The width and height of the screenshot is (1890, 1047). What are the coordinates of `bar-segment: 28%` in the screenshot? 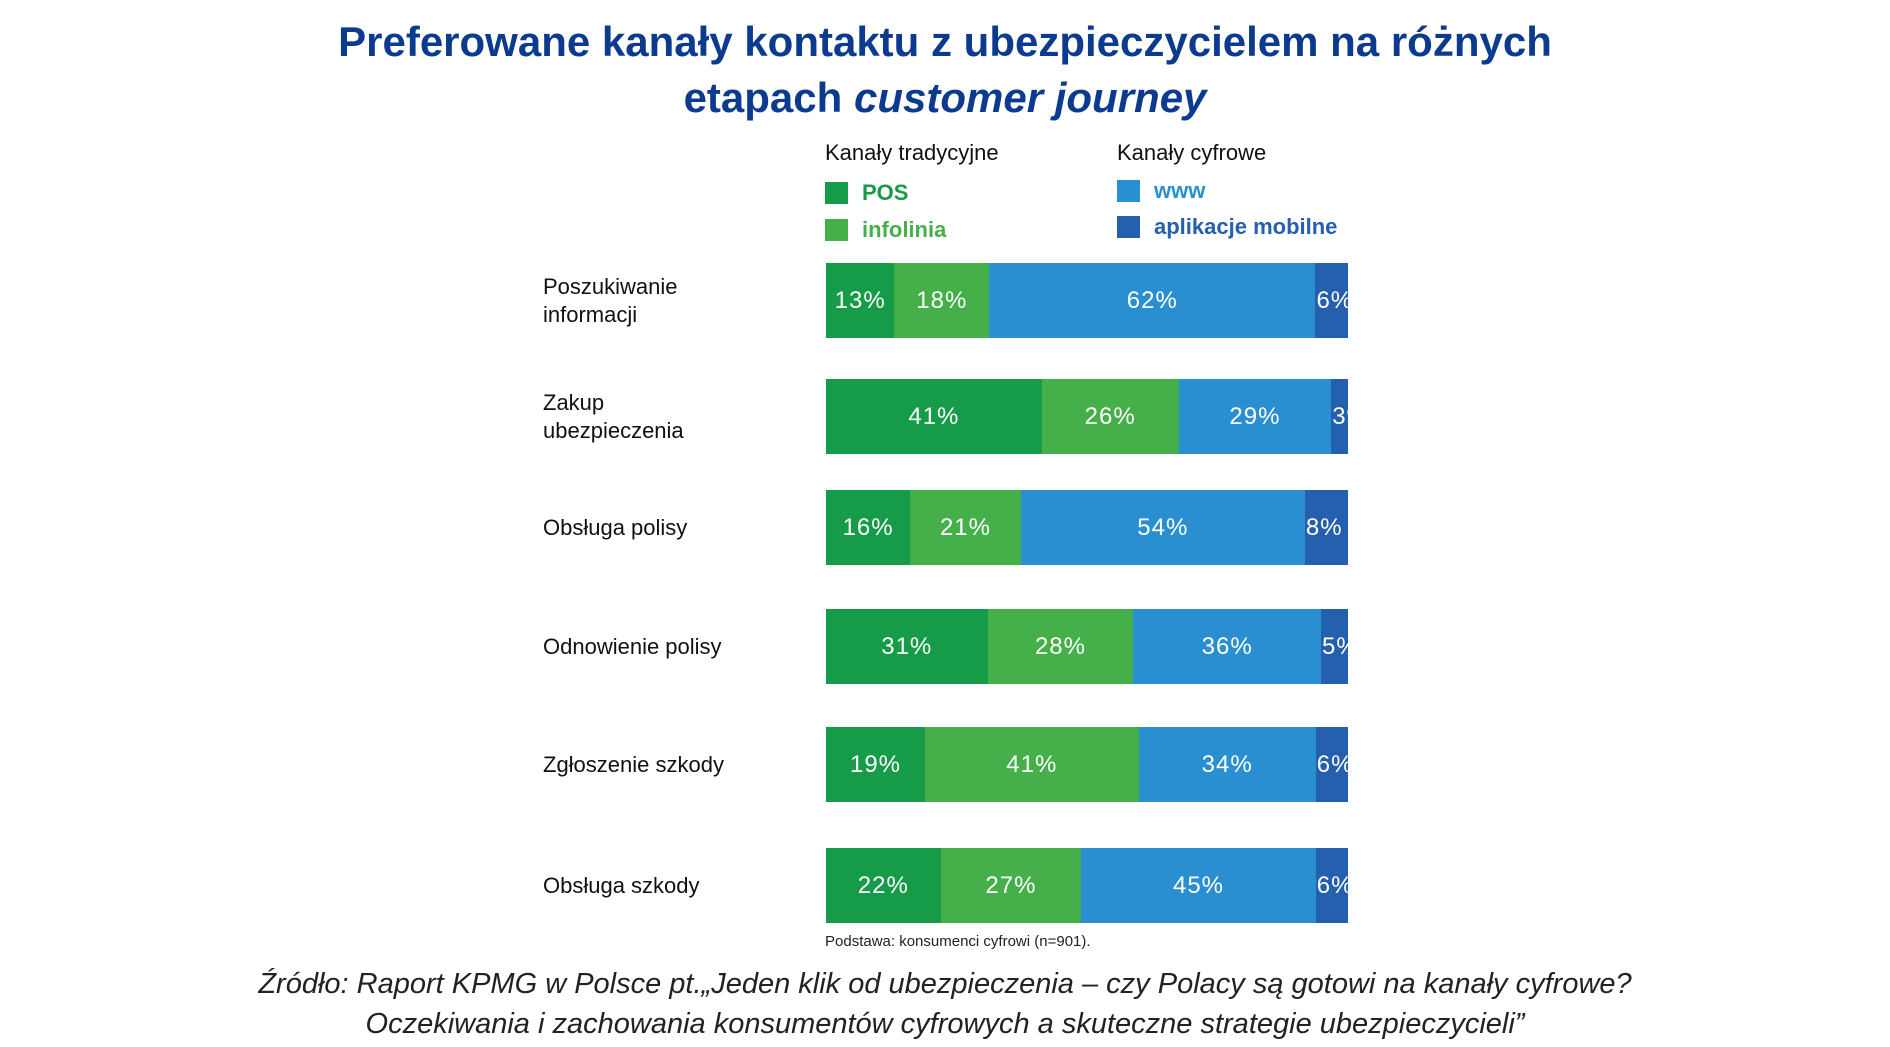 It's located at (1060, 646).